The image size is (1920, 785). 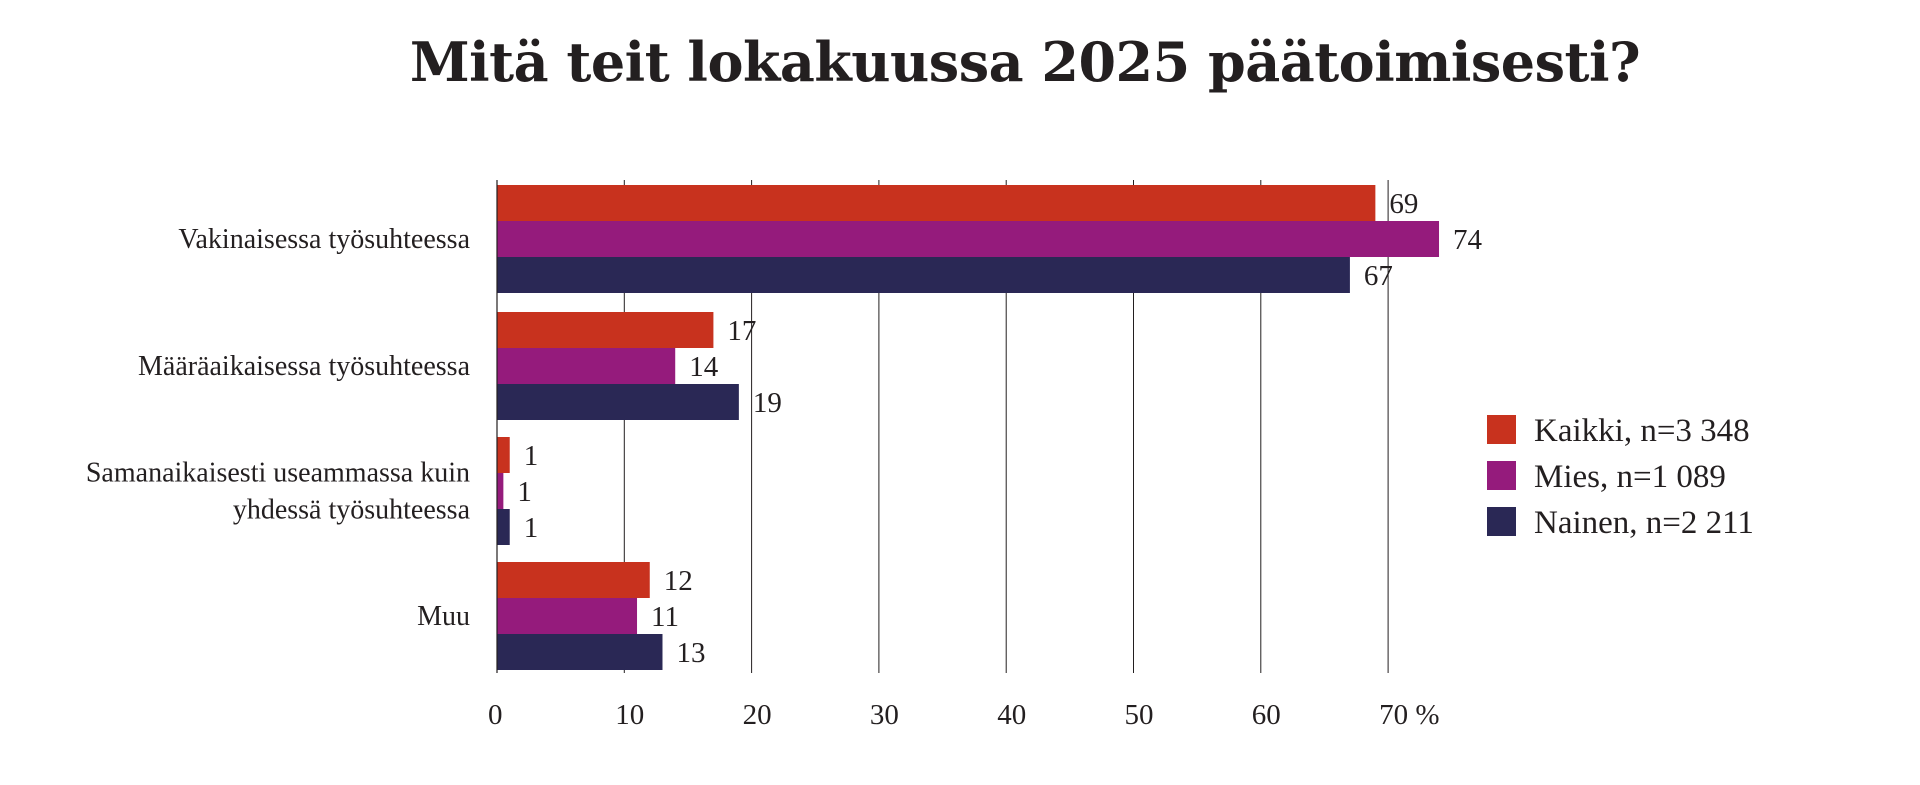 What do you see at coordinates (665, 617) in the screenshot?
I see `bar-value-label: 11` at bounding box center [665, 617].